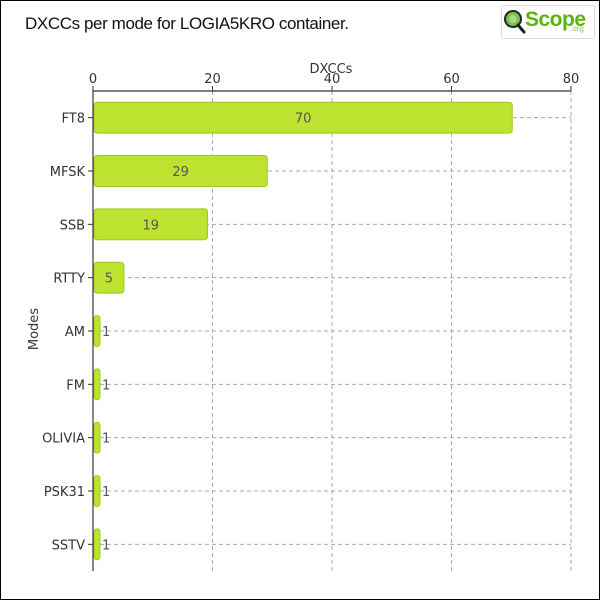 This screenshot has width=600, height=600. What do you see at coordinates (75, 332) in the screenshot?
I see `y-tick-label: AM` at bounding box center [75, 332].